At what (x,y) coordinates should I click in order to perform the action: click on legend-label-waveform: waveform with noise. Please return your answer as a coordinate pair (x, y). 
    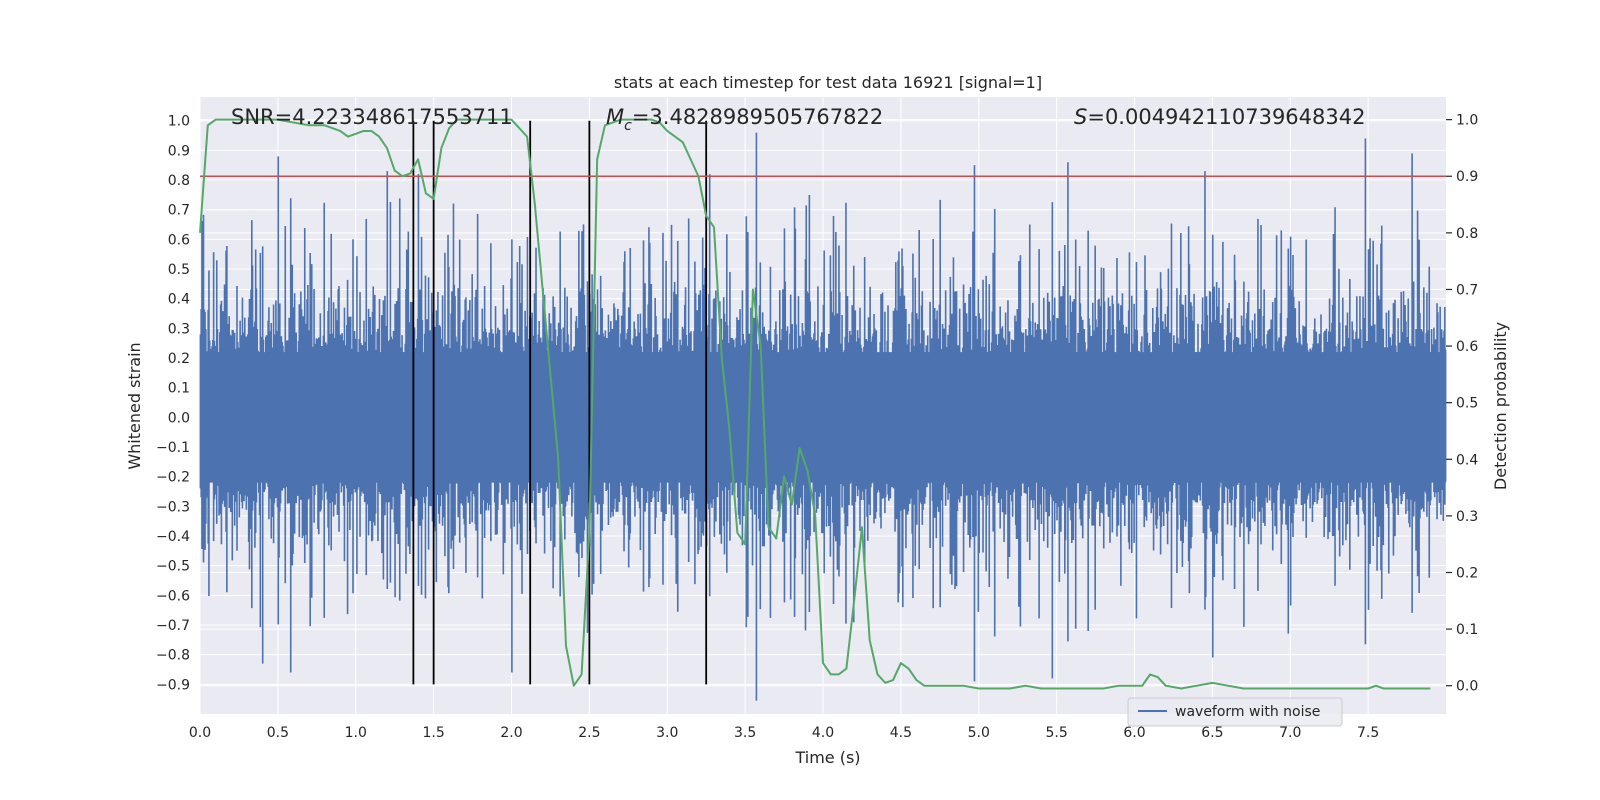
    Looking at the image, I should click on (1247, 712).